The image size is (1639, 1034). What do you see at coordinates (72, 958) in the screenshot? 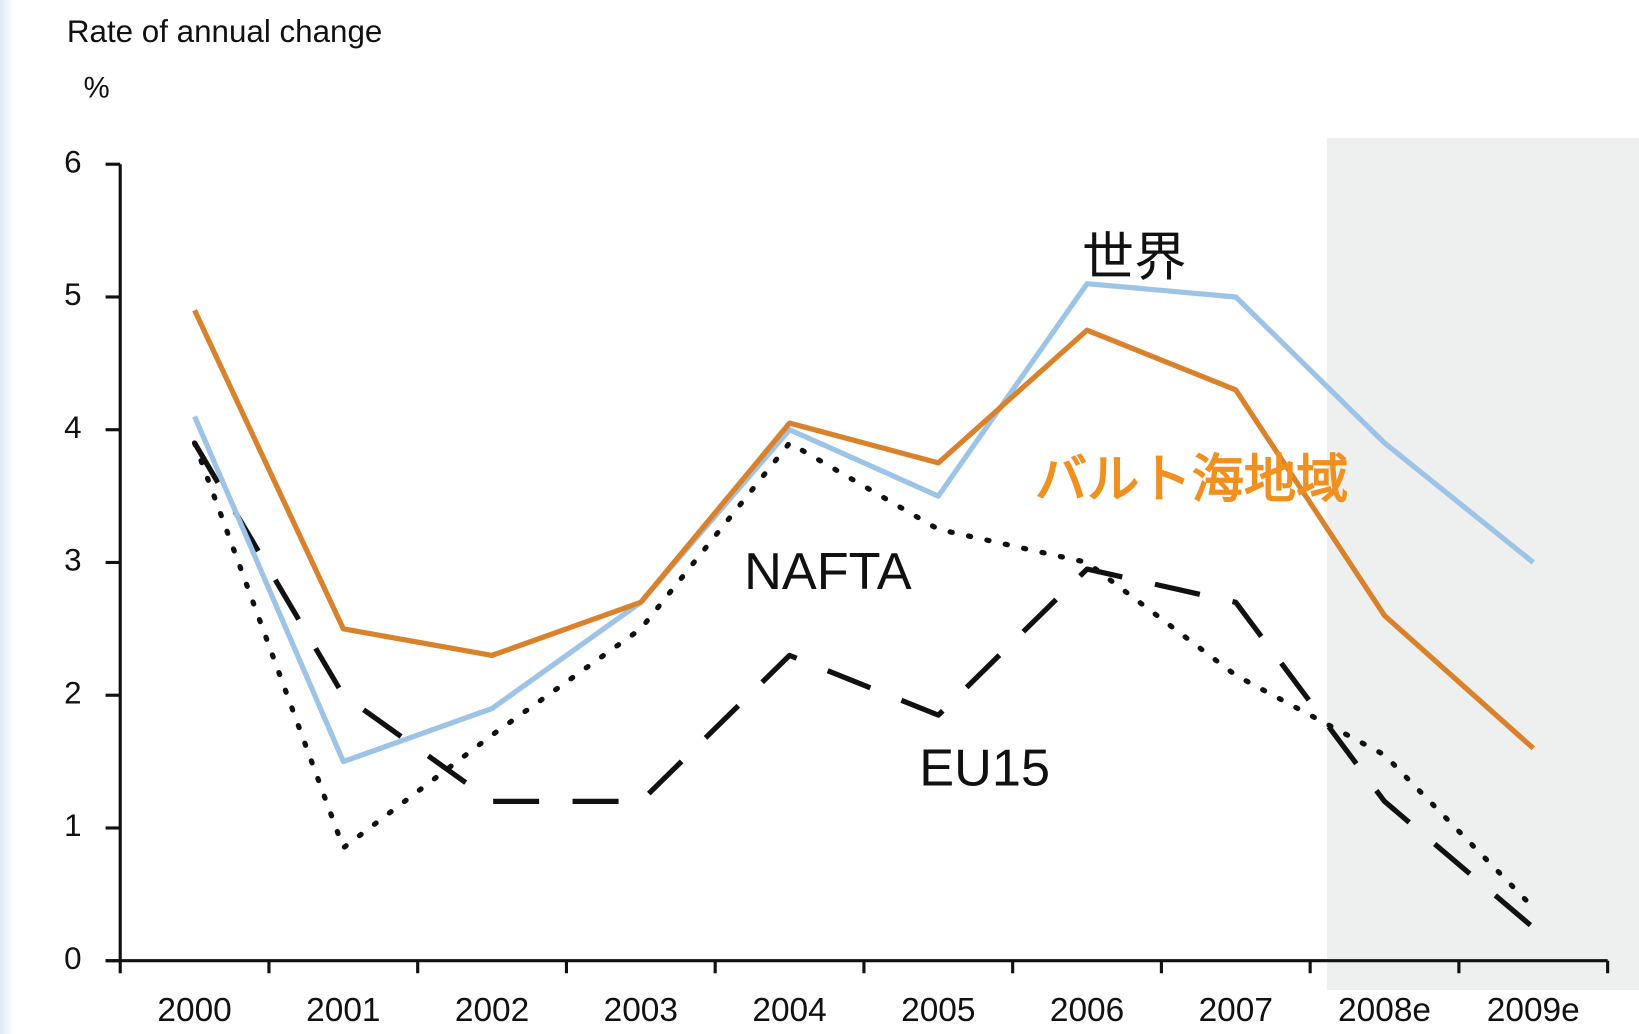
I see `y-tick-label: 0` at bounding box center [72, 958].